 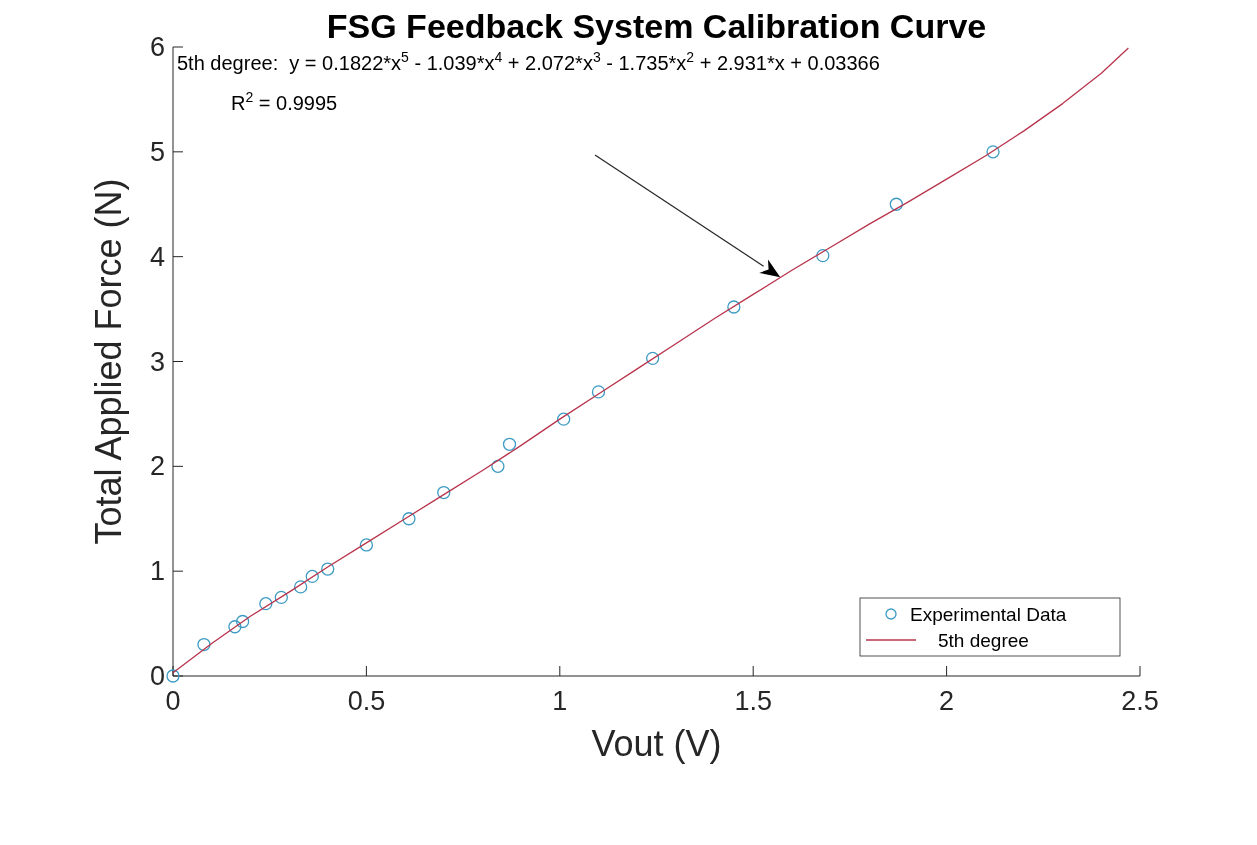 What do you see at coordinates (157, 47) in the screenshot?
I see `y-tick-label: 6` at bounding box center [157, 47].